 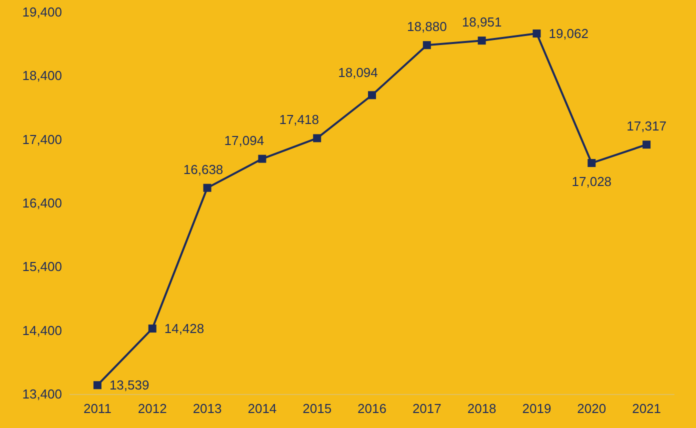 What do you see at coordinates (42, 266) in the screenshot?
I see `y-tick-label: 15,400` at bounding box center [42, 266].